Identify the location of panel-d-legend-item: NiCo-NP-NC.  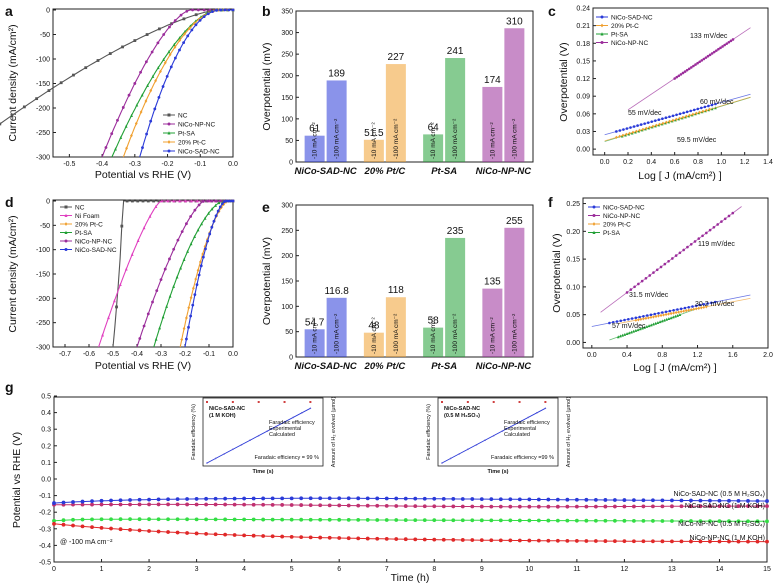
(94, 241).